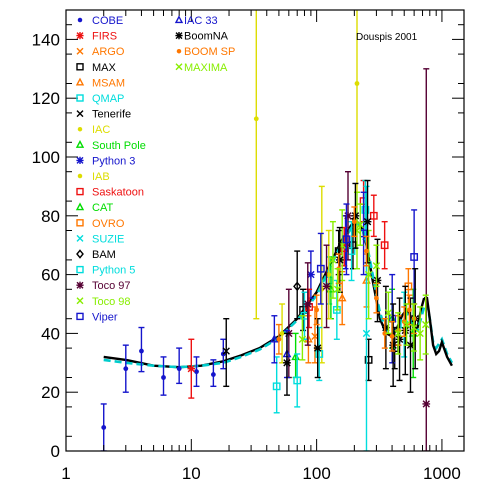 The height and width of the screenshot is (491, 485). I want to click on series-tenerife, so click(226, 353).